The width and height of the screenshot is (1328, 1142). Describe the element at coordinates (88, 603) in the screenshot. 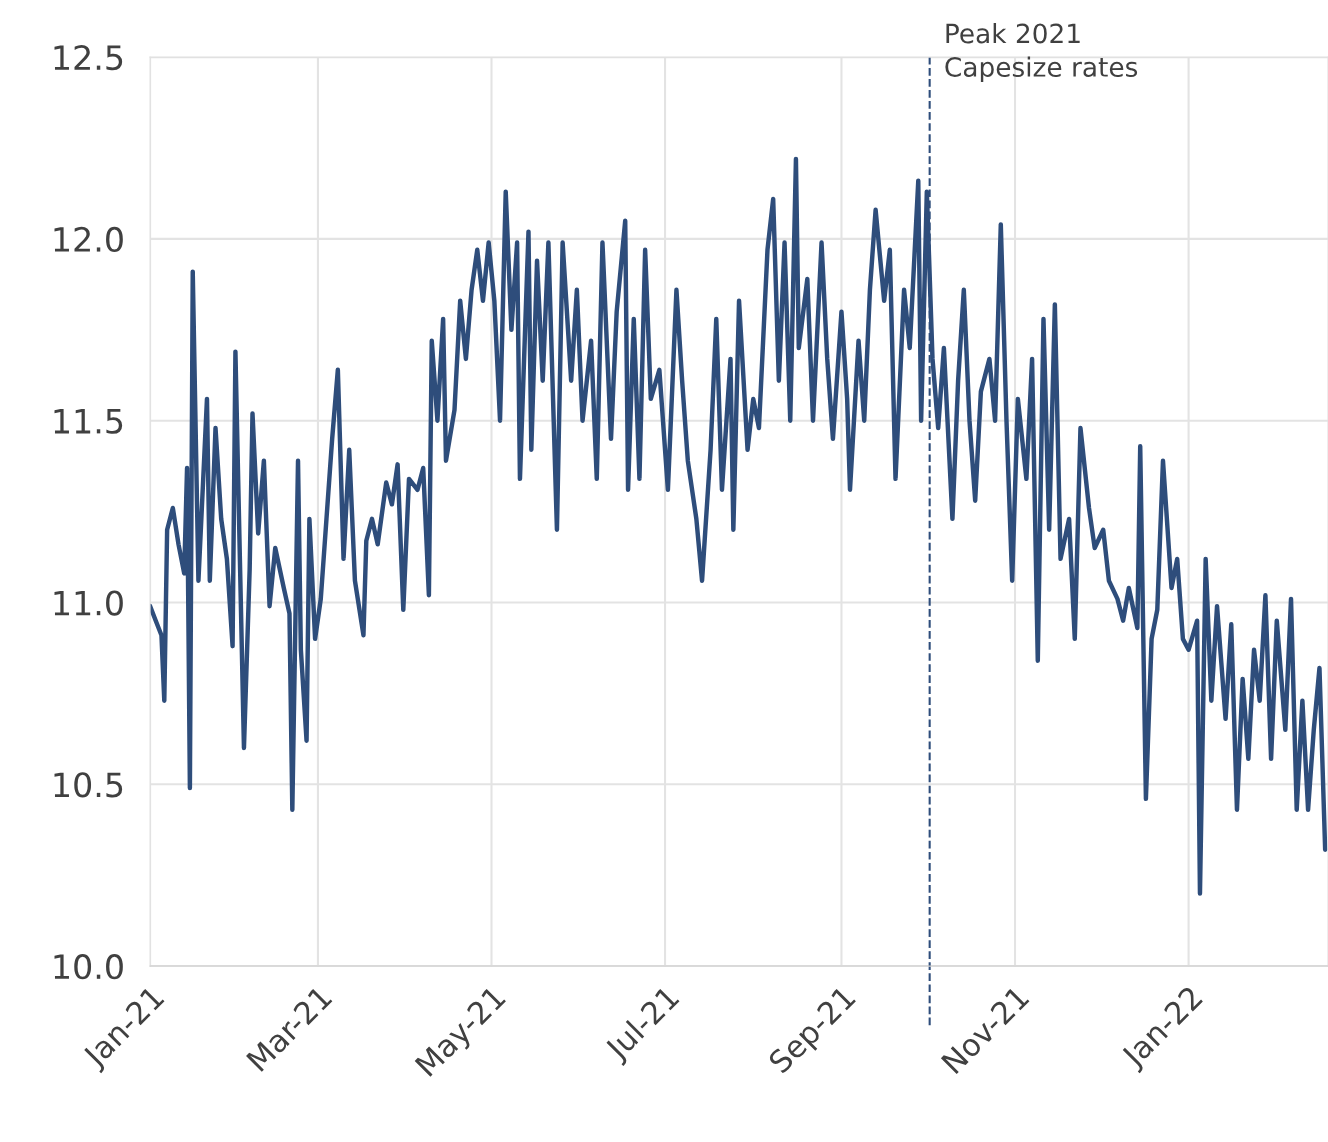

I see `y-tick-label: 11.0` at that location.